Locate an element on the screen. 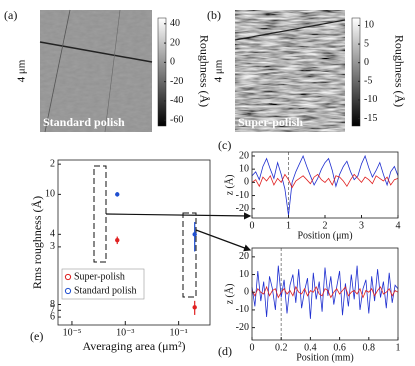  x-tick-label: 10⁻¹ is located at coordinates (178, 332).